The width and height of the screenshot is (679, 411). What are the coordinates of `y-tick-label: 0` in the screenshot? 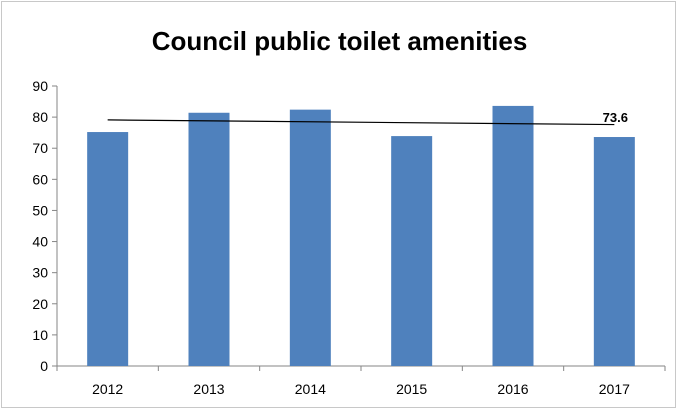 It's located at (44, 366).